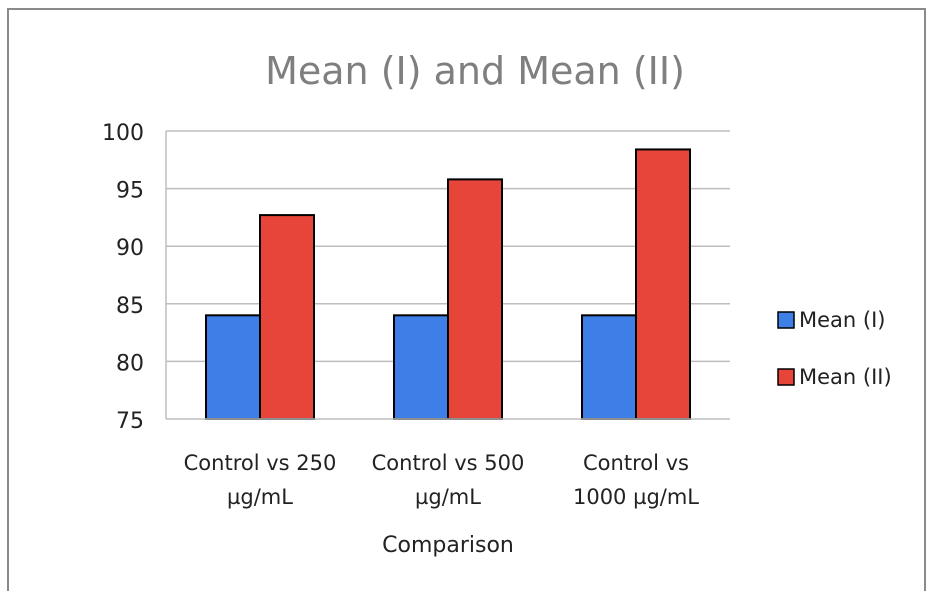 This screenshot has height=595, width=933. I want to click on legend: Mean (I) Mean (II), so click(834, 348).